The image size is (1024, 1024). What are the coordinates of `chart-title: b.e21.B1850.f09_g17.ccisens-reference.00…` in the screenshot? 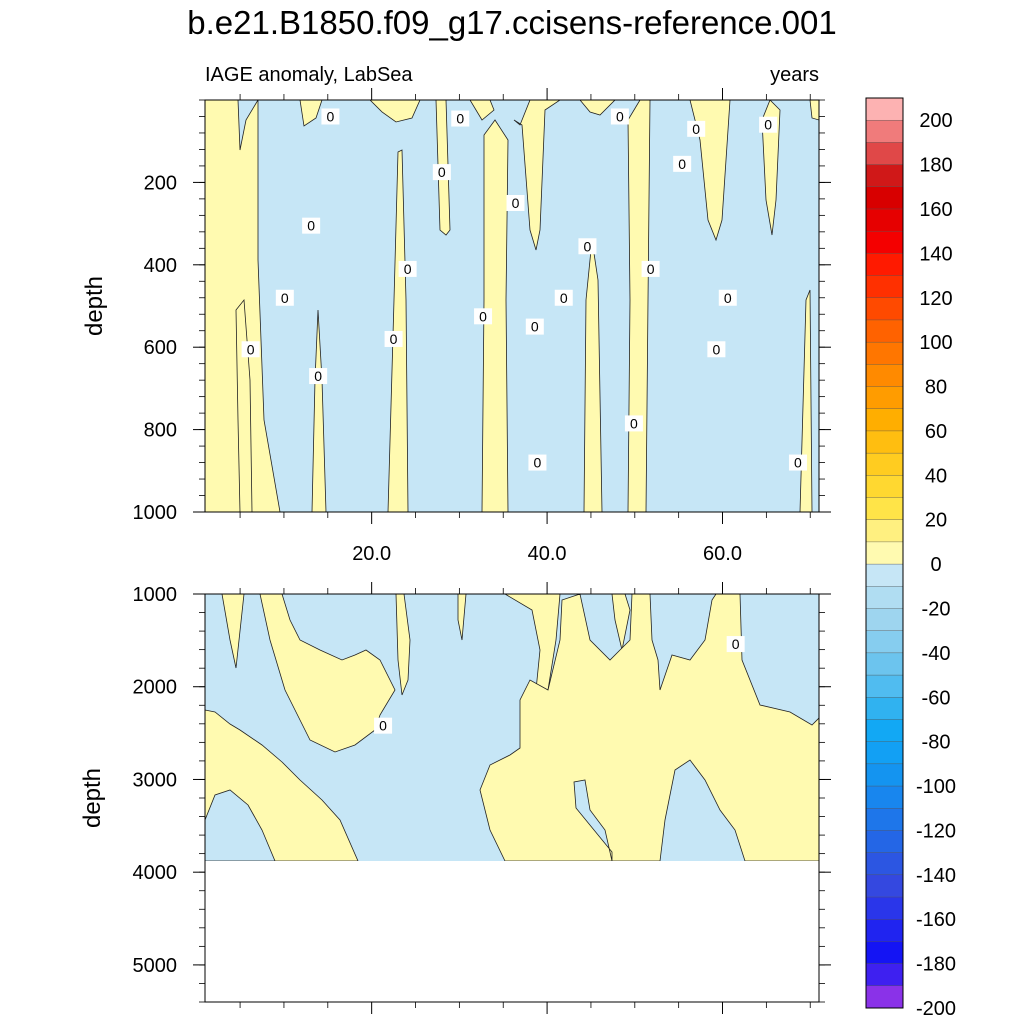 It's located at (512, 22).